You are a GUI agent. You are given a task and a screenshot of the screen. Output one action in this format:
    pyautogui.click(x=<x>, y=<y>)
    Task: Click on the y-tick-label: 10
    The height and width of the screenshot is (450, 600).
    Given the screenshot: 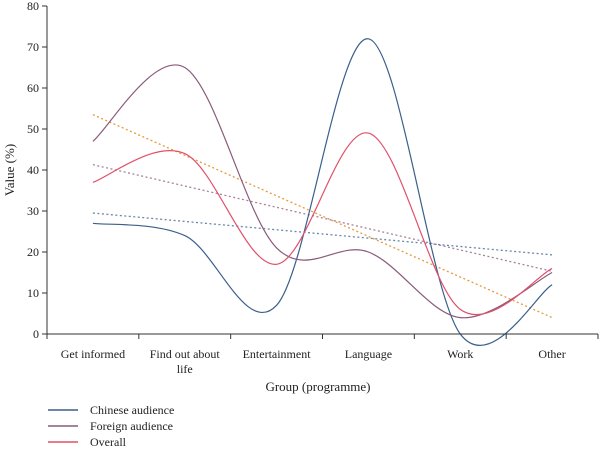 What is the action you would take?
    pyautogui.click(x=33, y=293)
    